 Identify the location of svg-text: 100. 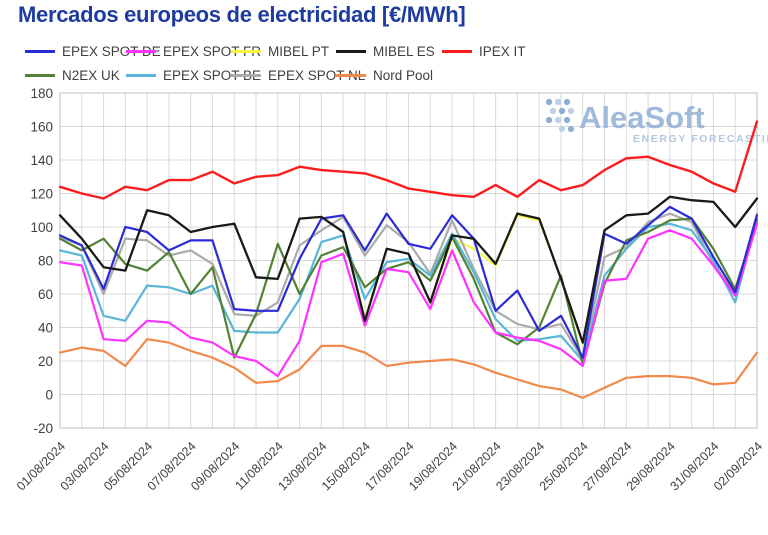
(41, 227).